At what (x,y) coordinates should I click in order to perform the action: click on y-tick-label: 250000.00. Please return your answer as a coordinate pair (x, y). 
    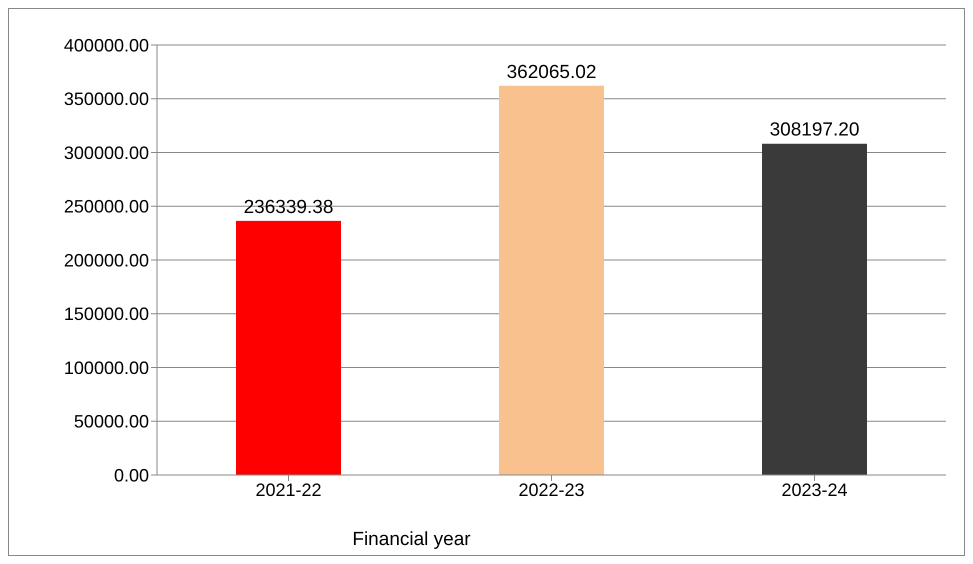
    Looking at the image, I should click on (106, 206).